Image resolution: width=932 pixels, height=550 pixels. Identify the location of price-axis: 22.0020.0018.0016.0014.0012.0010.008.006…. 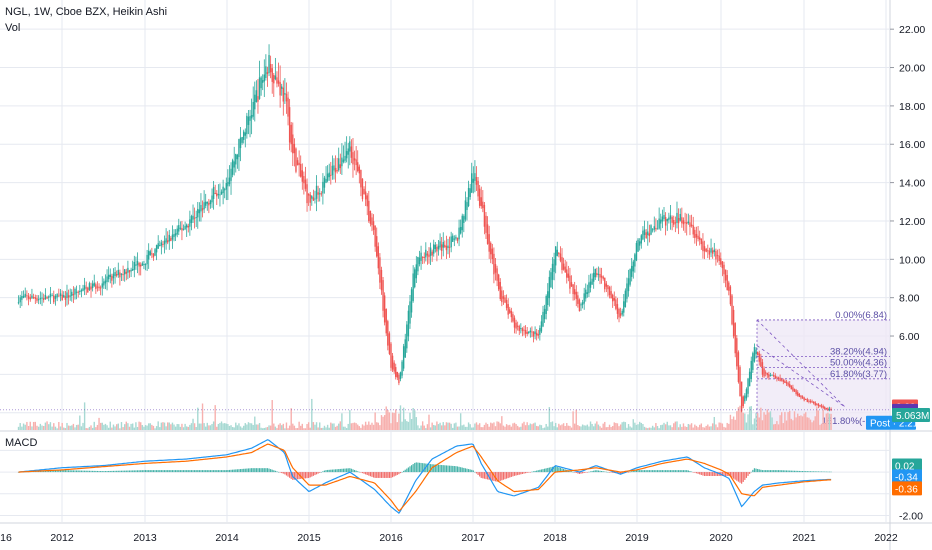
(898, 273).